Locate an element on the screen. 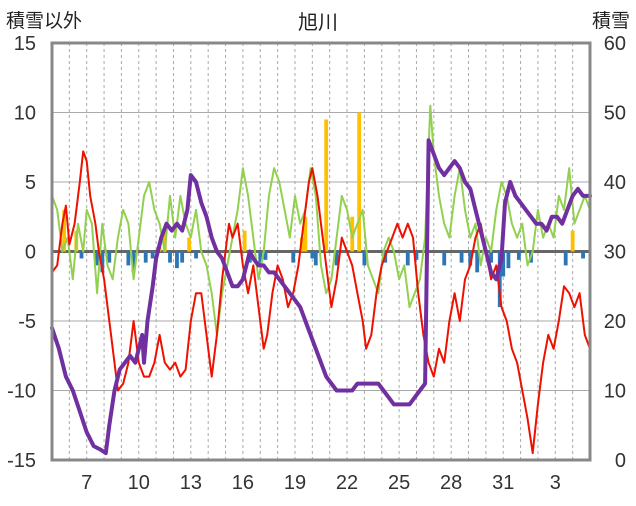  left-tick-label: -5 is located at coordinates (27, 322).